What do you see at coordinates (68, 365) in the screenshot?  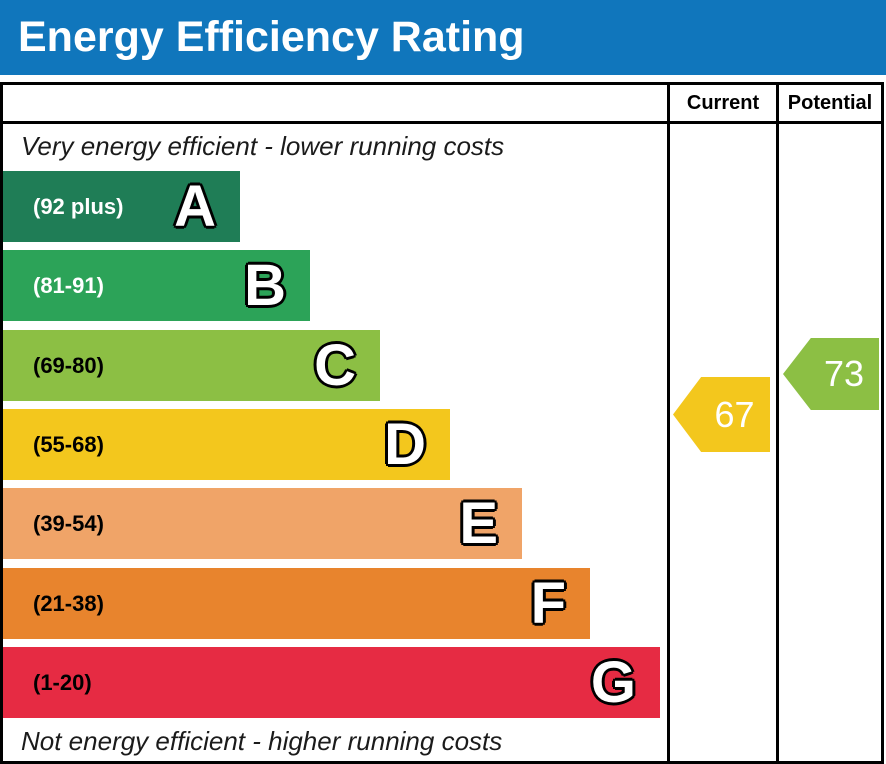 I see `band-c-range: (69-80)` at bounding box center [68, 365].